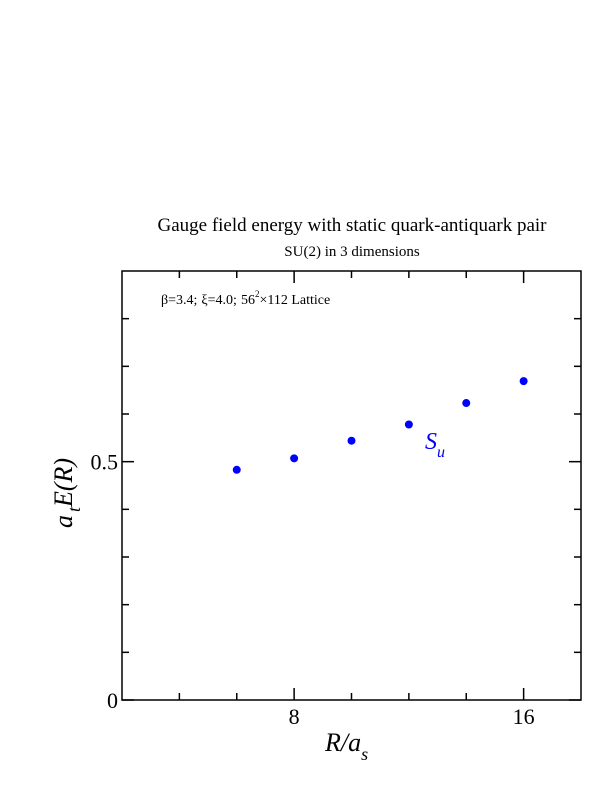  What do you see at coordinates (352, 252) in the screenshot?
I see `chart-subtitle: SU(2) in 3 dimensions` at bounding box center [352, 252].